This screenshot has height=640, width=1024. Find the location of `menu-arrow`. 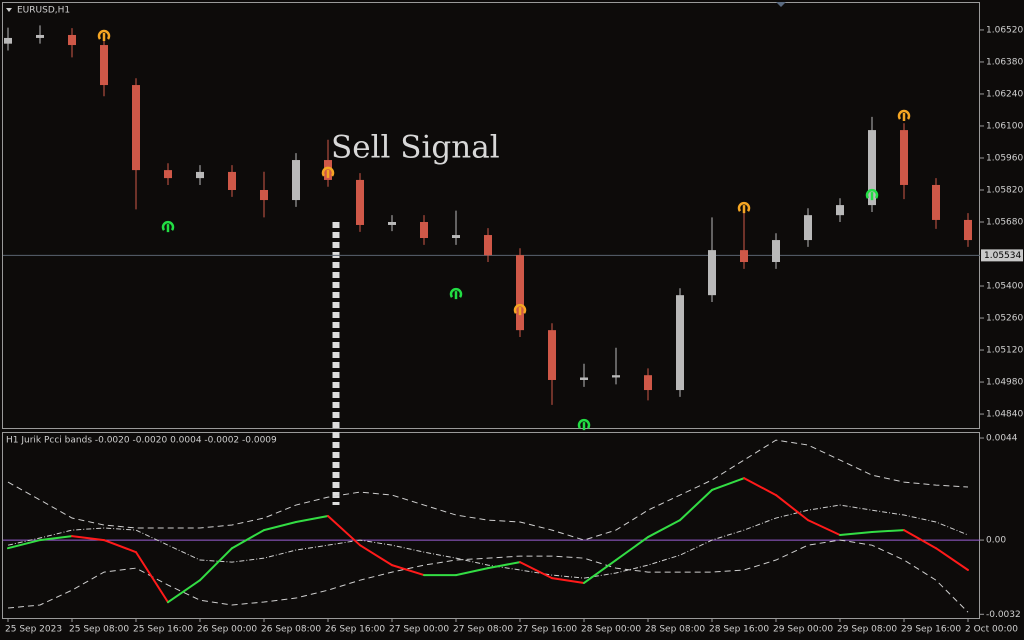

menu-arrow is located at coordinates (9, 10).